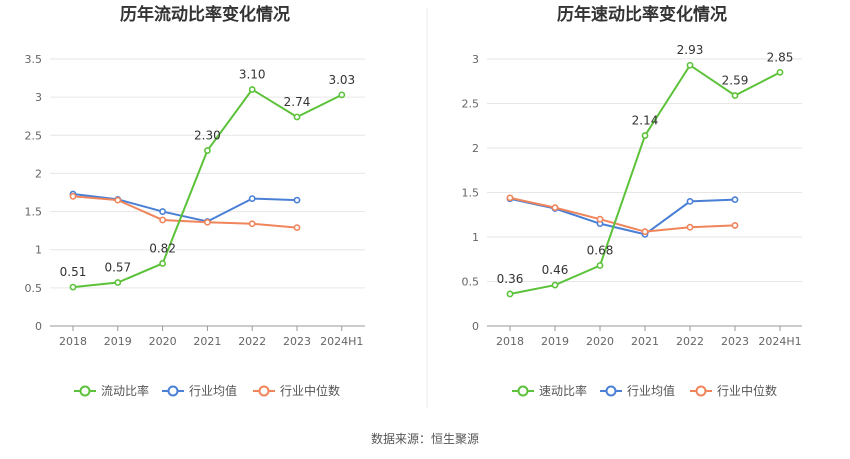  Describe the element at coordinates (205, 14) in the screenshot. I see `chart-title: 历年流动比率变化情况` at that location.